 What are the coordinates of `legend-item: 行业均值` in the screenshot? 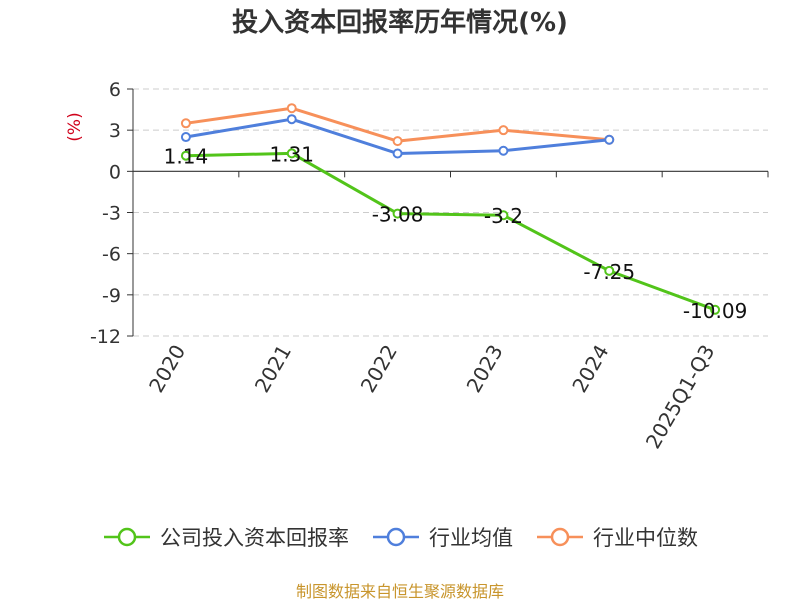 It's located at (442, 537).